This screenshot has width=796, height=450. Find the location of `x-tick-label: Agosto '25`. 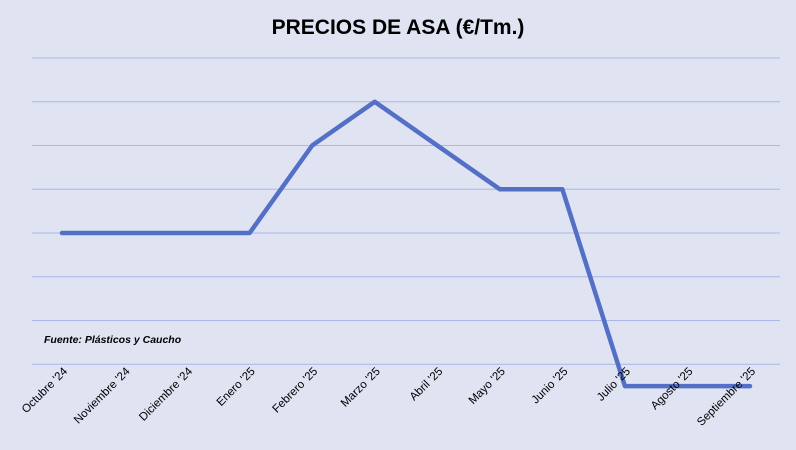

x-tick-label: Agosto '25 is located at coordinates (672, 389).